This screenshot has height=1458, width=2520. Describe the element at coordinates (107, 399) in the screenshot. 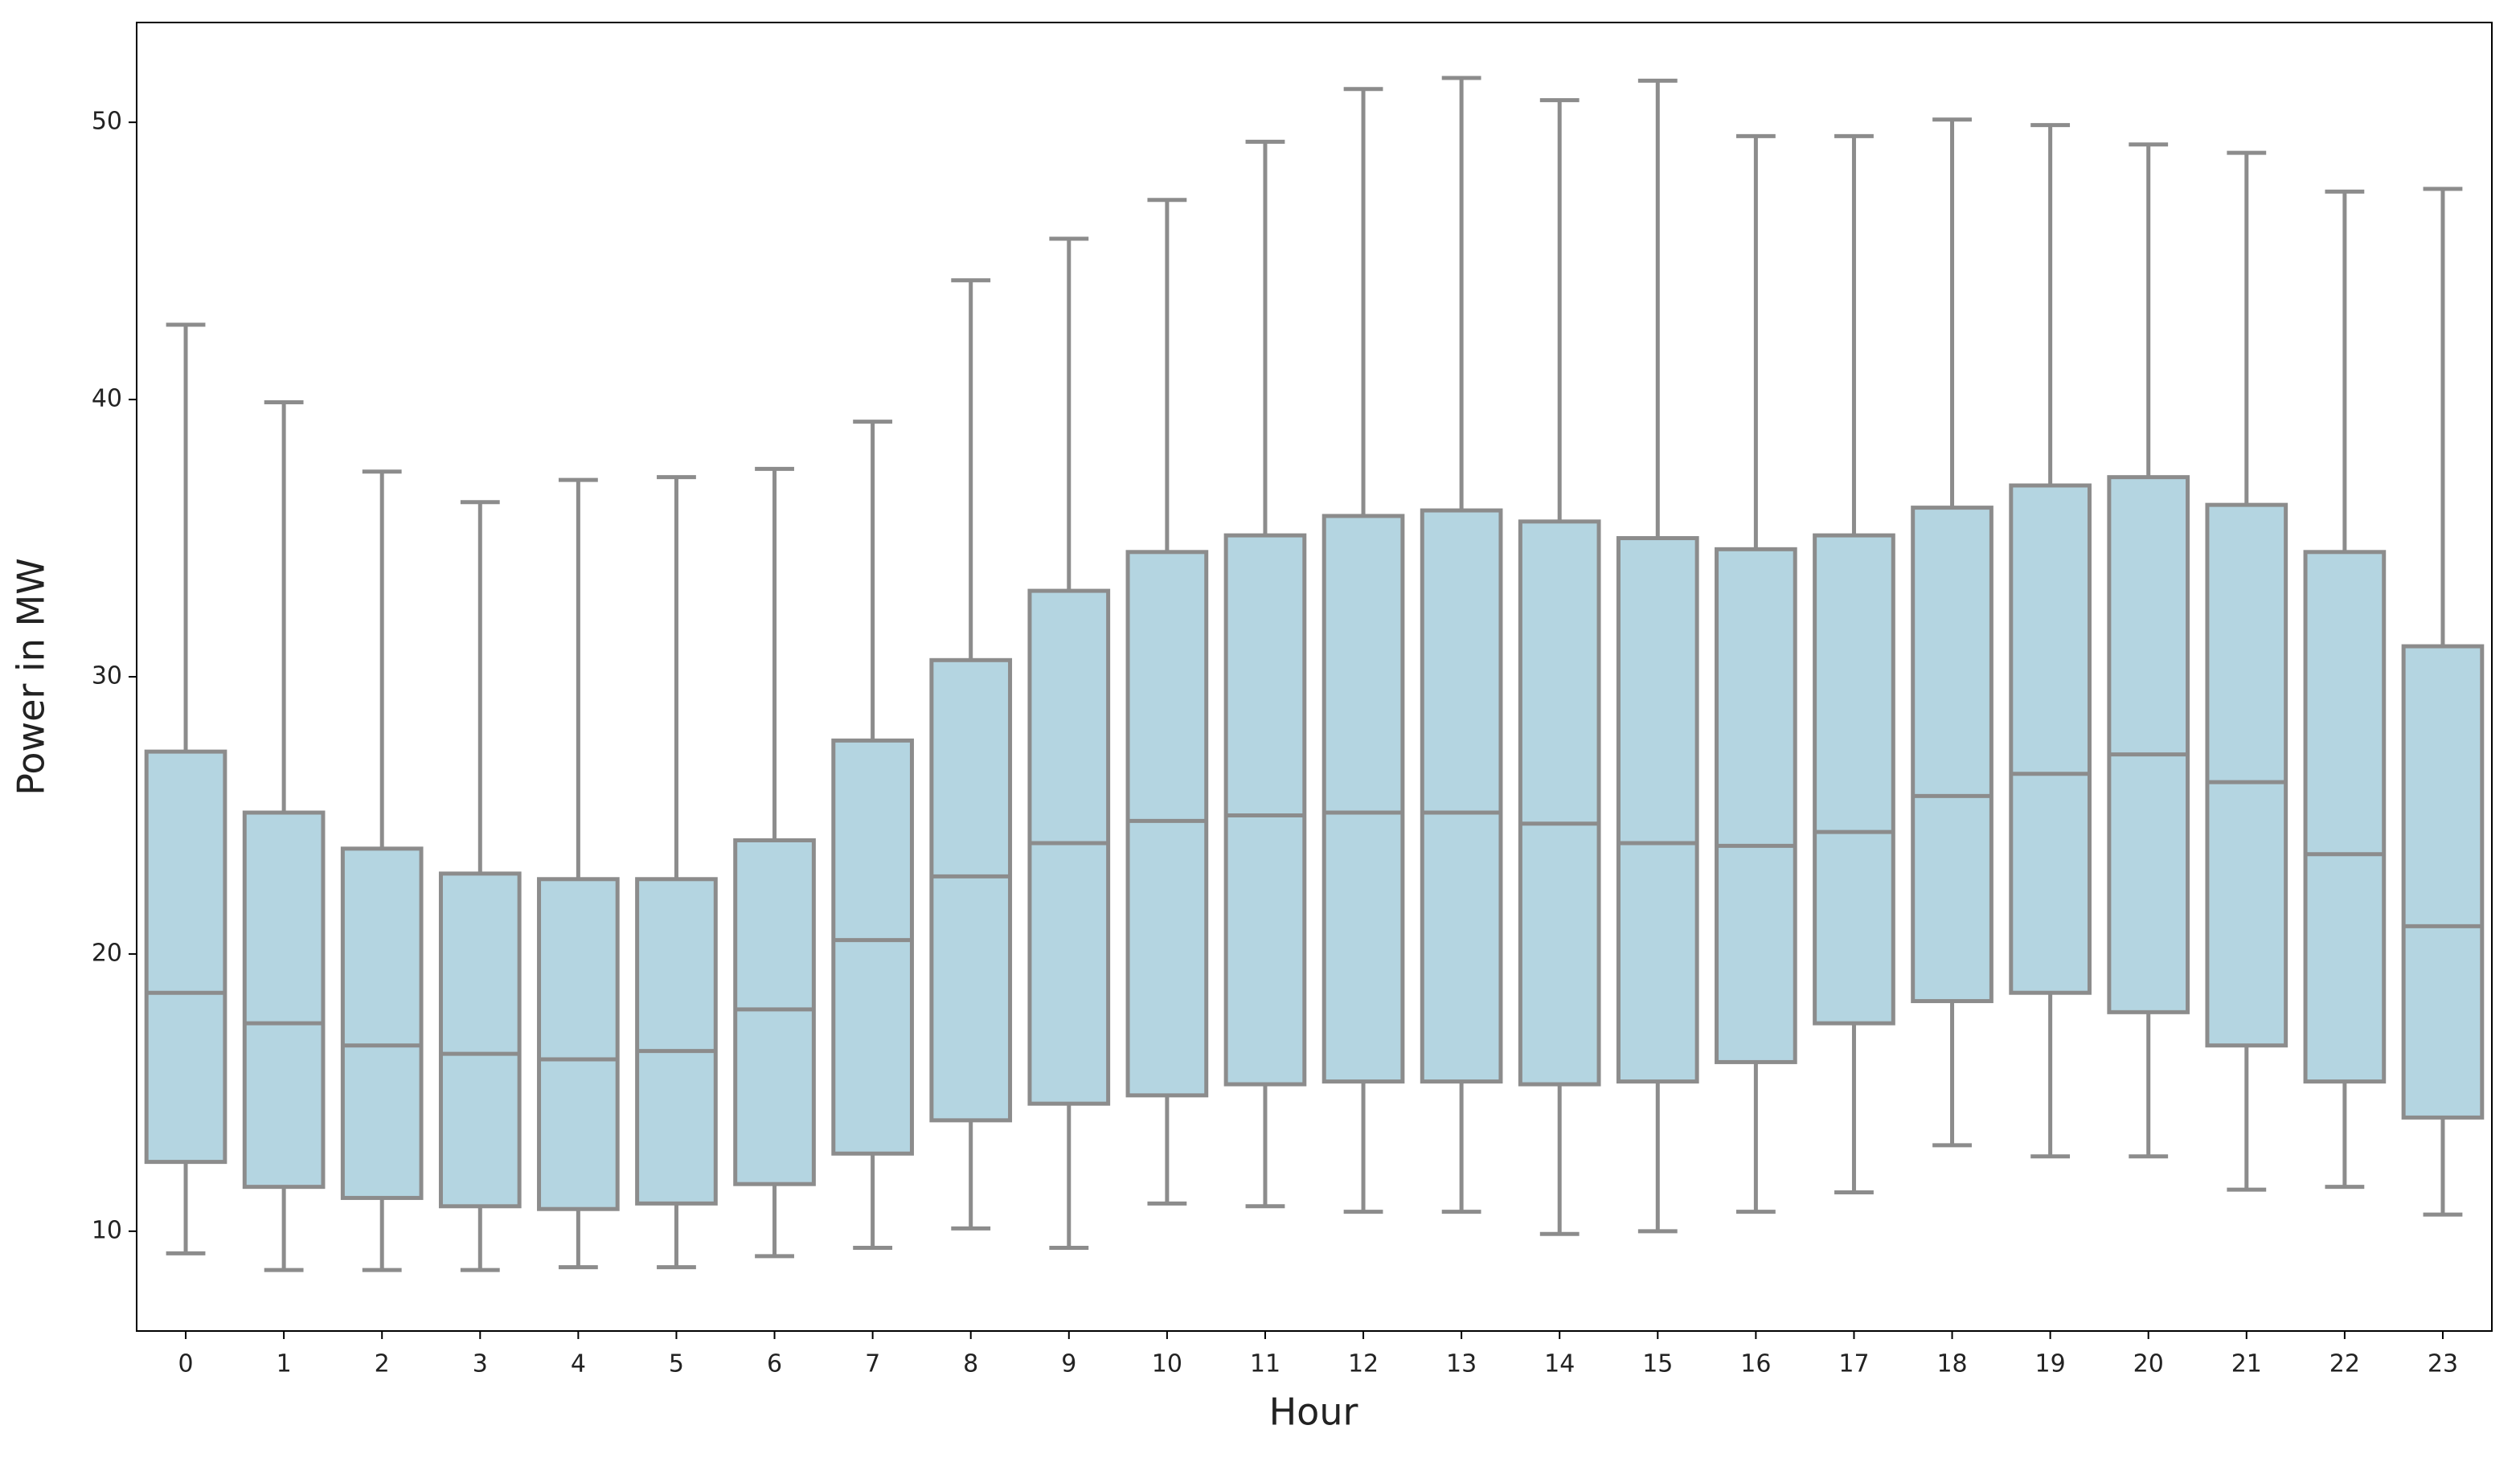

I see `y-tick-label: 40` at that location.